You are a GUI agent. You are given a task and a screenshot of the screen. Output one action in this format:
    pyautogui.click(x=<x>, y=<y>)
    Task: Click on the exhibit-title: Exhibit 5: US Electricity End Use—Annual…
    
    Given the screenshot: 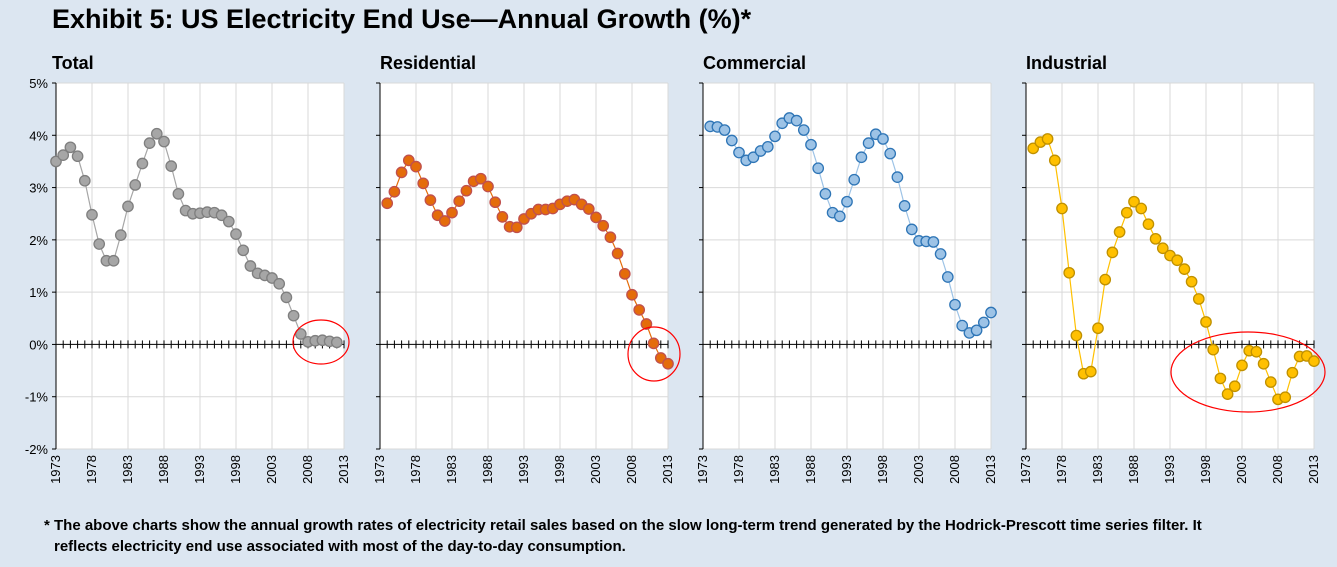 What is the action you would take?
    pyautogui.click(x=402, y=19)
    